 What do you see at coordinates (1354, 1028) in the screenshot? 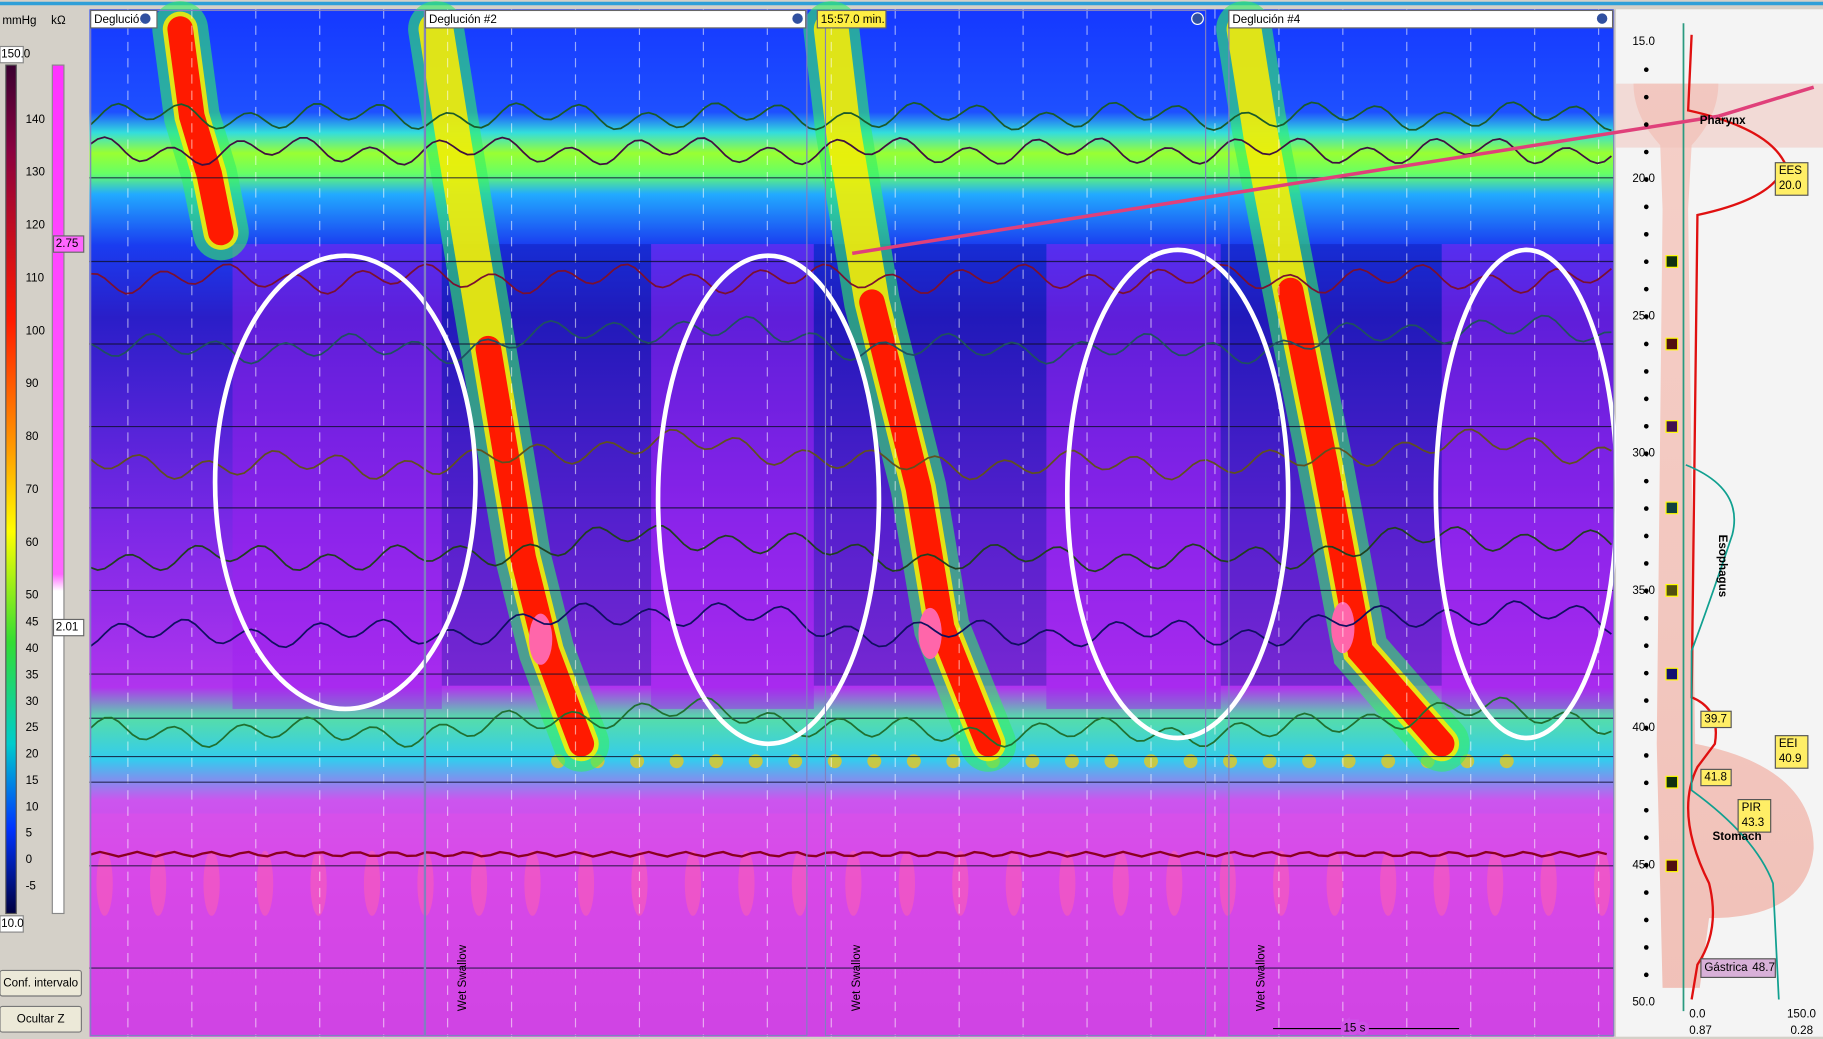
I see `time-scale-label: 15 s` at bounding box center [1354, 1028].